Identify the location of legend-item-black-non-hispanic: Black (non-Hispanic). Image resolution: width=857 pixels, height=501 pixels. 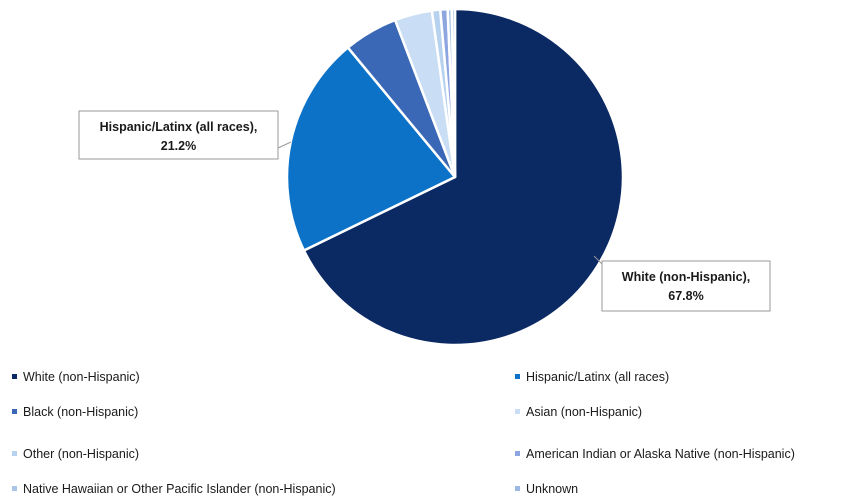
(75, 412).